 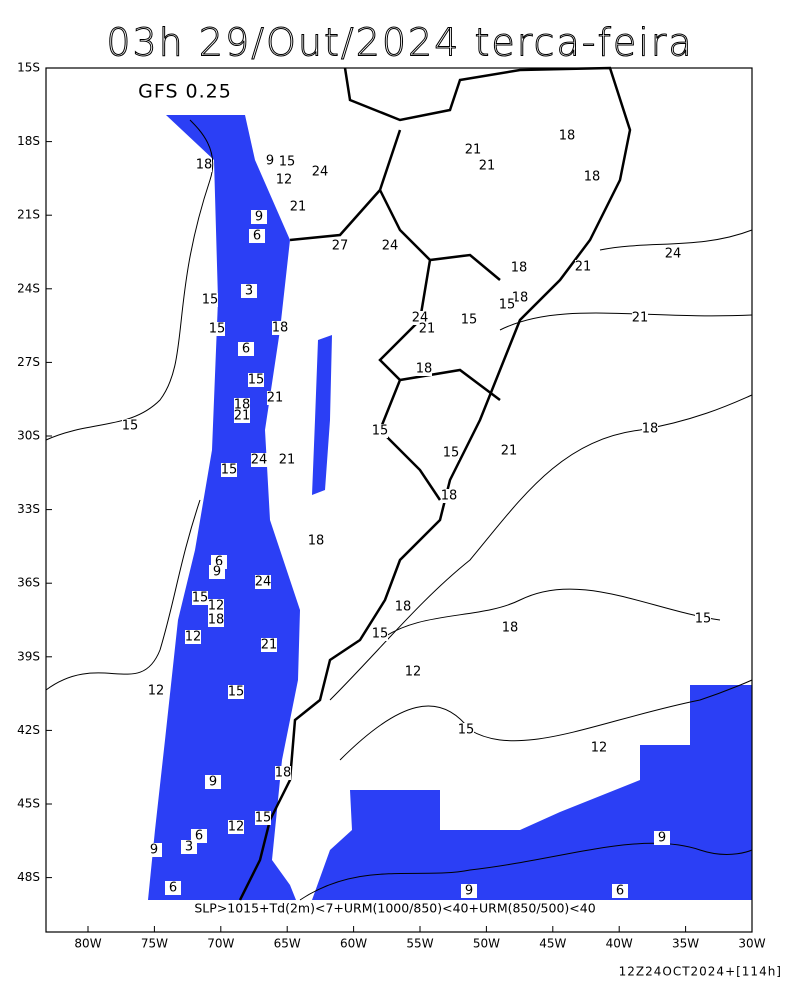 I want to click on lat-label: 48S, so click(x=28, y=877).